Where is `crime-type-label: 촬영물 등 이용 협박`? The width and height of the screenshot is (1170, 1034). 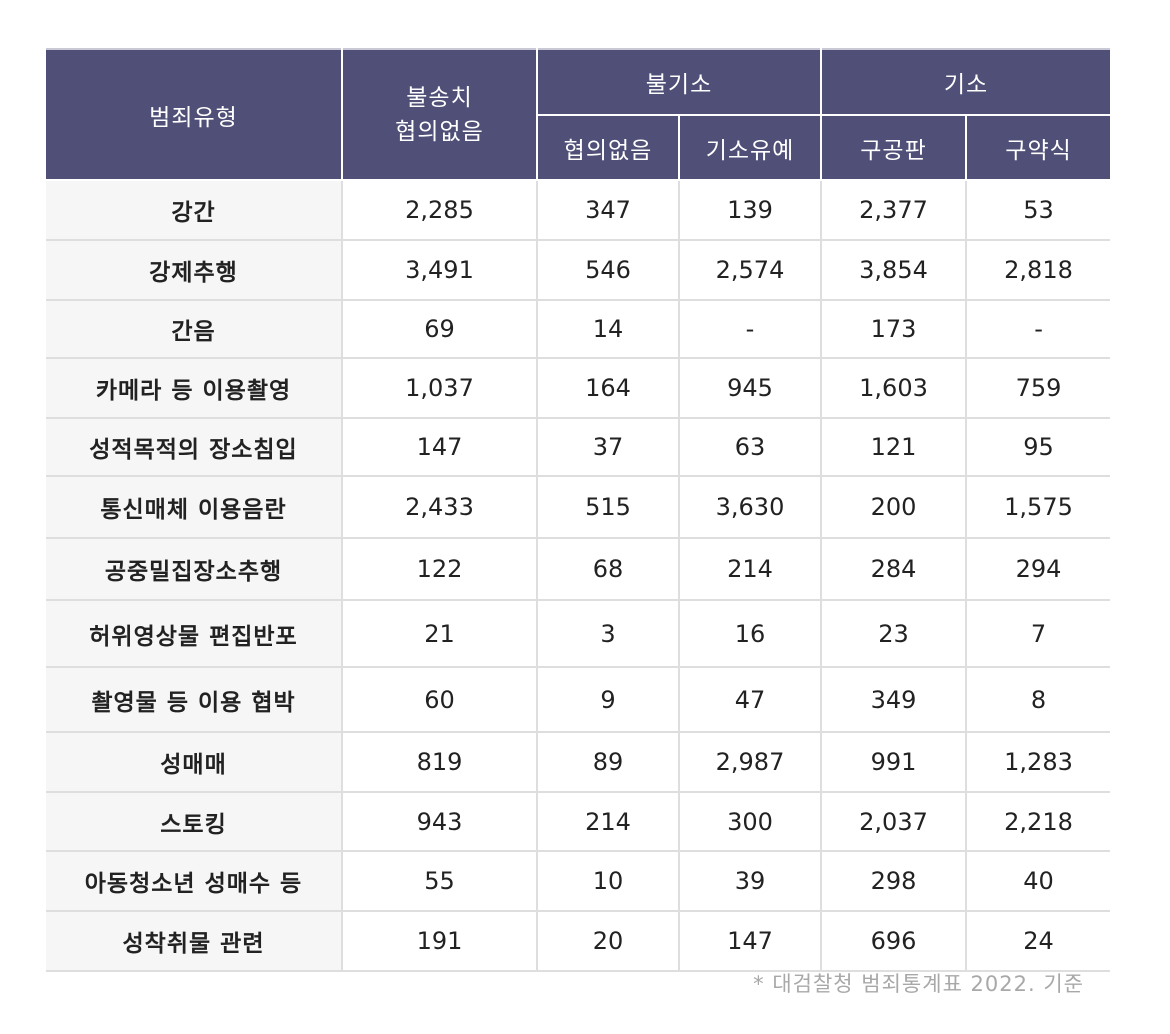
crime-type-label: 촬영물 등 이용 협박 is located at coordinates (194, 700).